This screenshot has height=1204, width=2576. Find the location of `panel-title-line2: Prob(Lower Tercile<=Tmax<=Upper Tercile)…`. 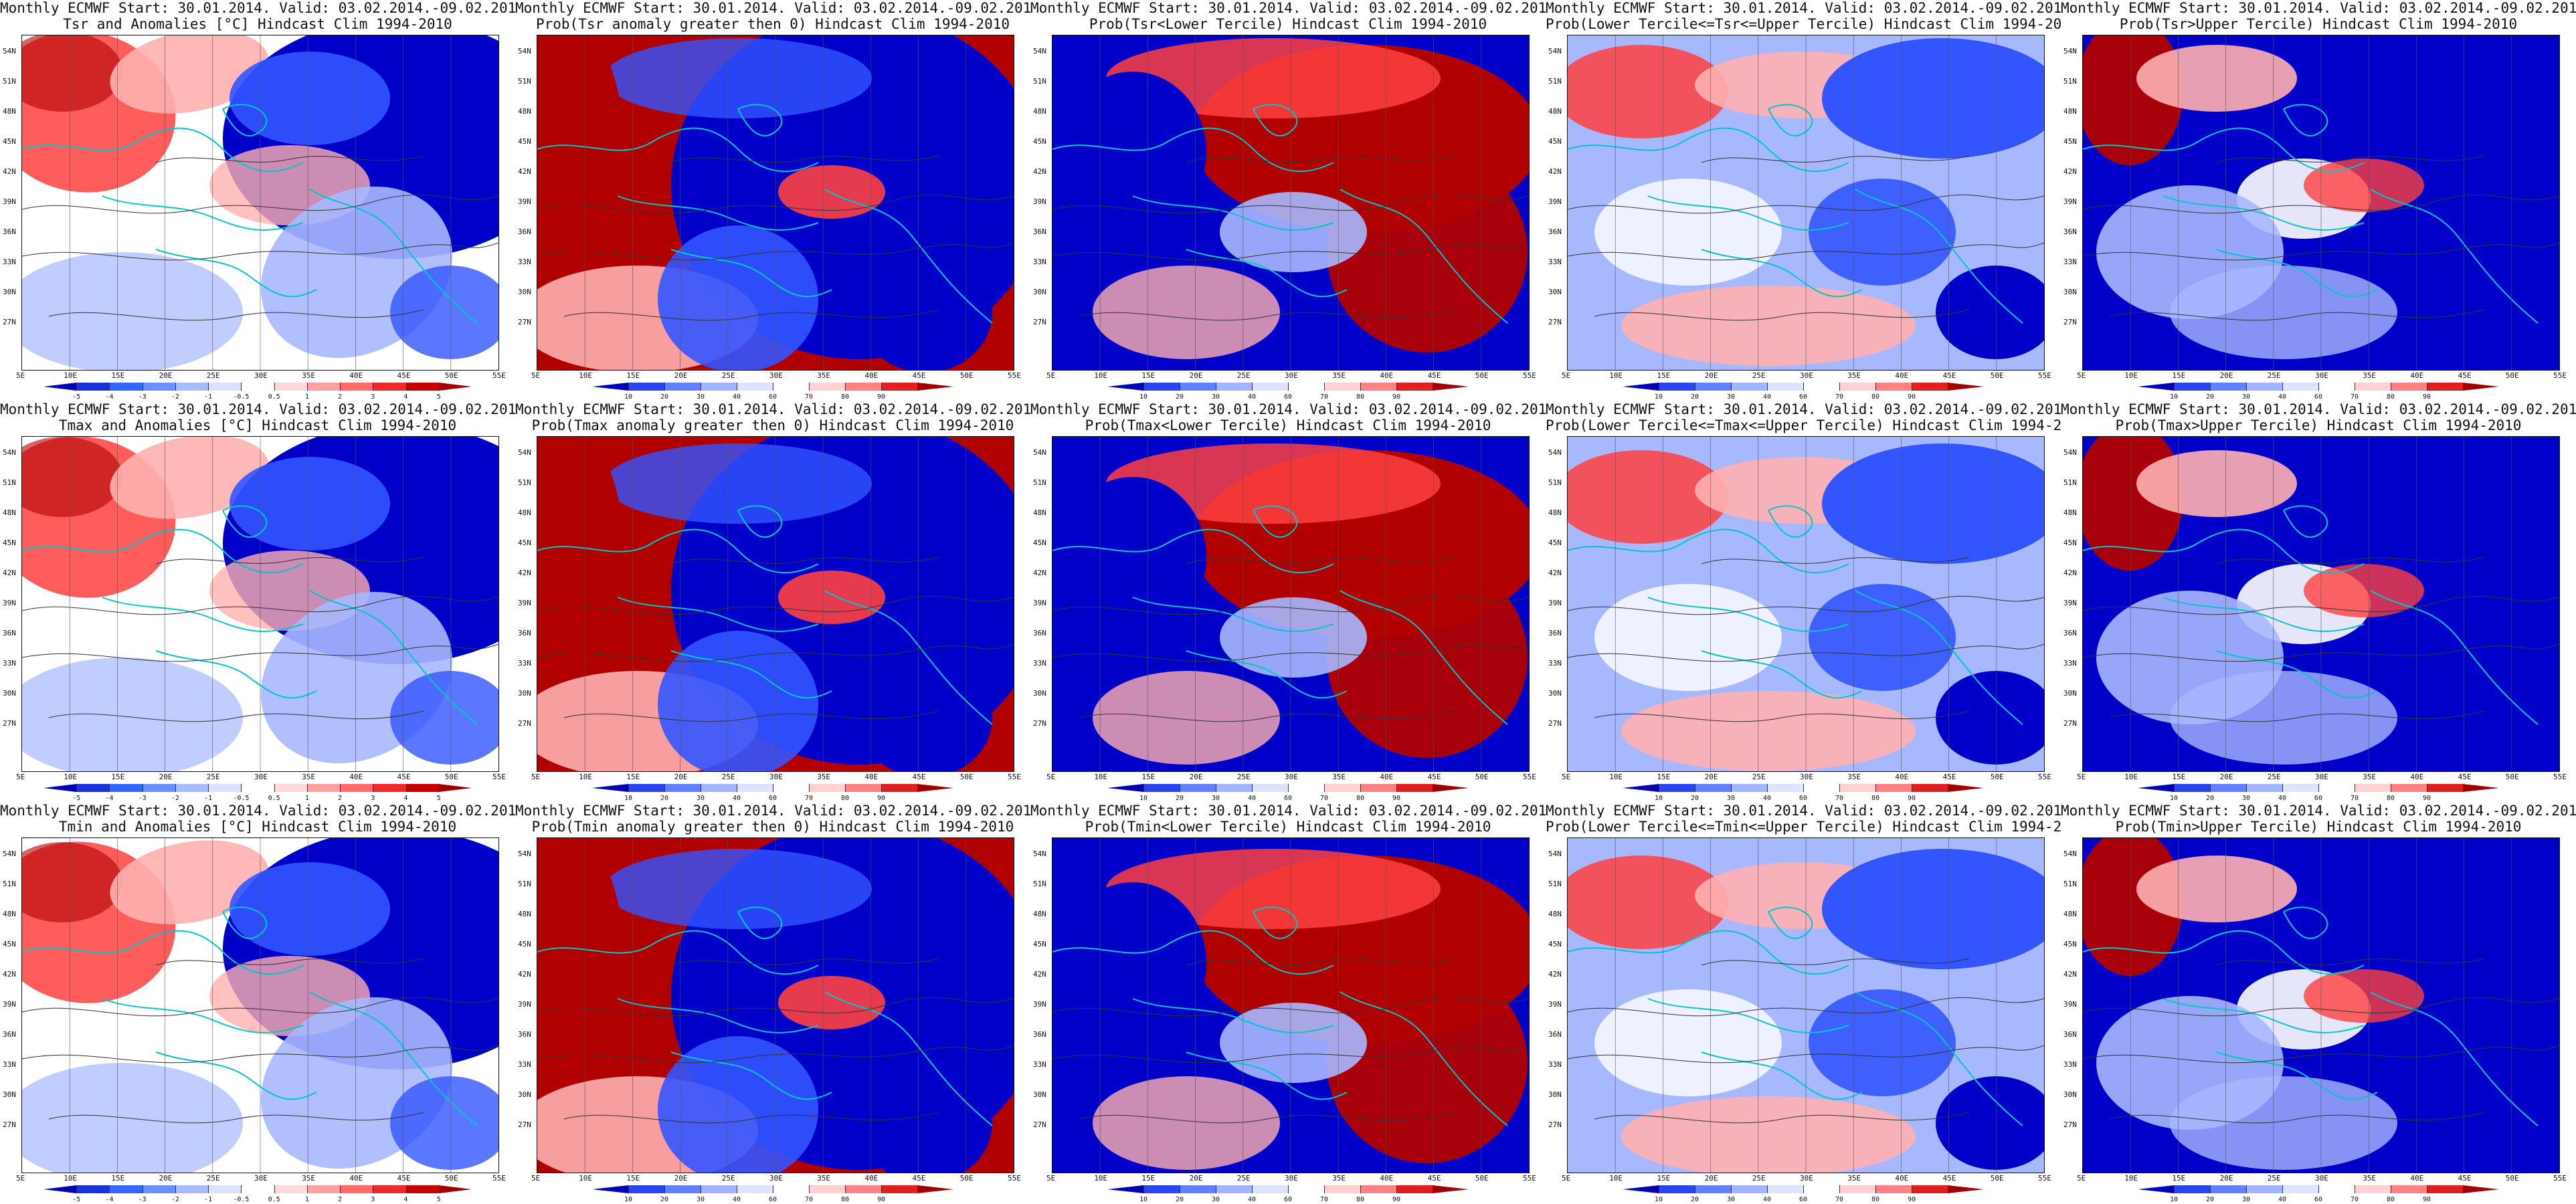

panel-title-line2: Prob(Lower Tercile<=Tmax<=Upper Tercile)… is located at coordinates (1803, 425).